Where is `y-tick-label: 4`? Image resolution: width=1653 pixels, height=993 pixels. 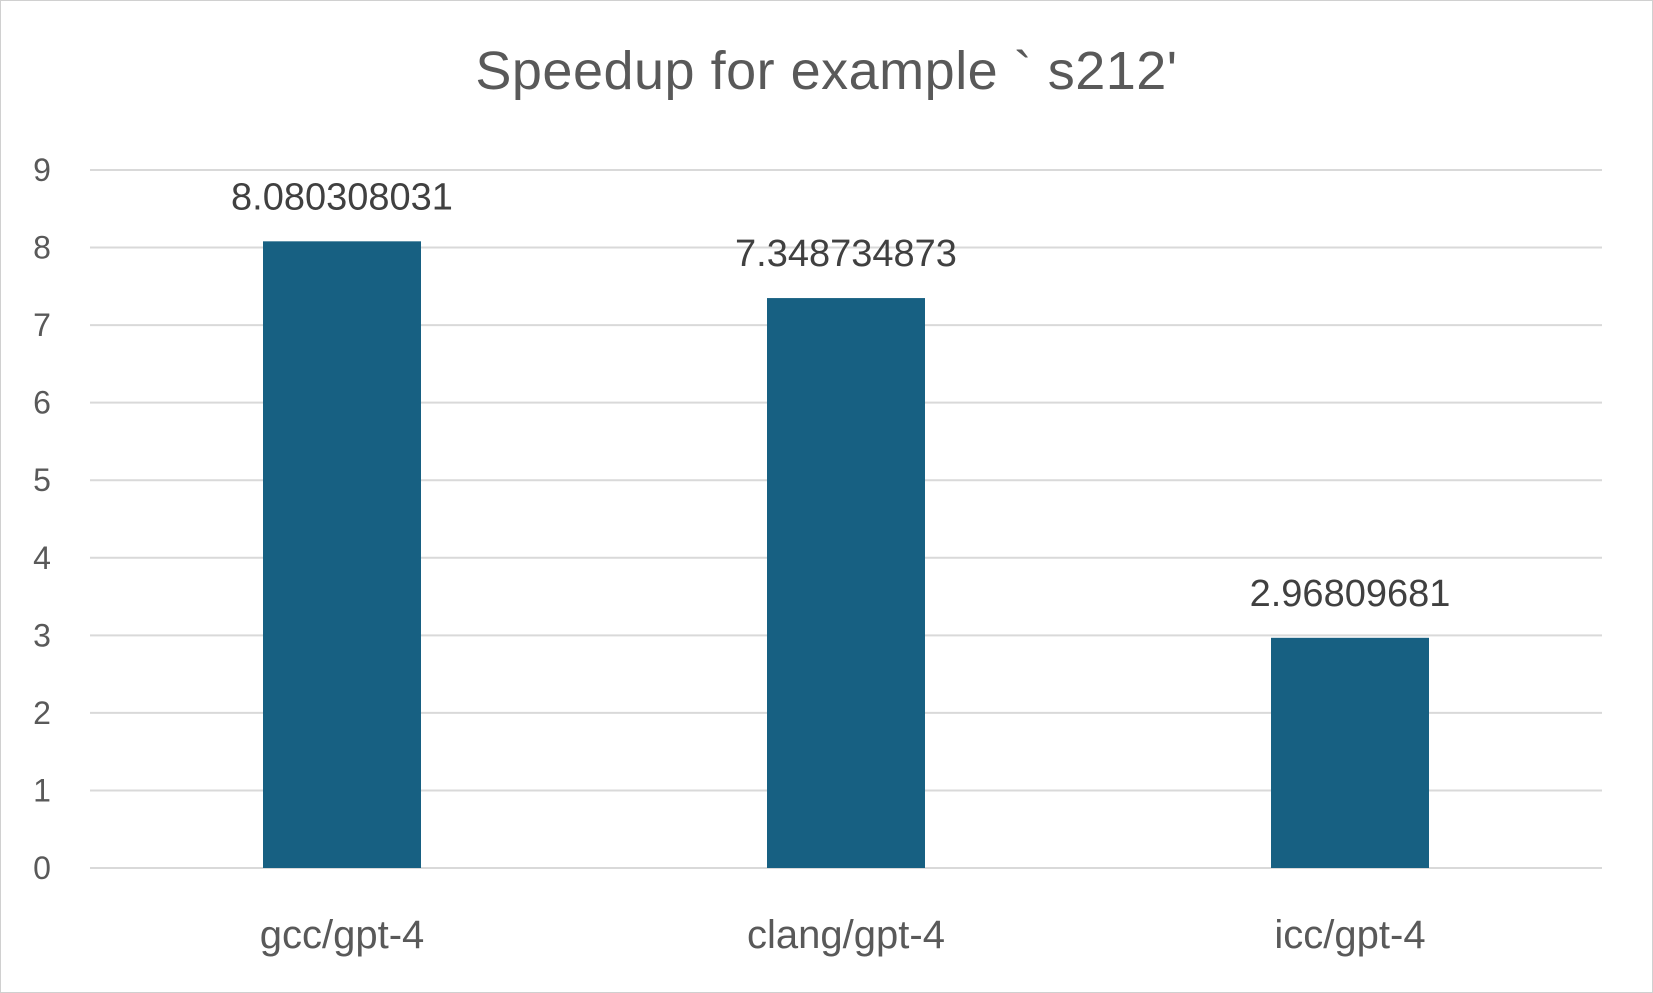
y-tick-label: 4 is located at coordinates (42, 558).